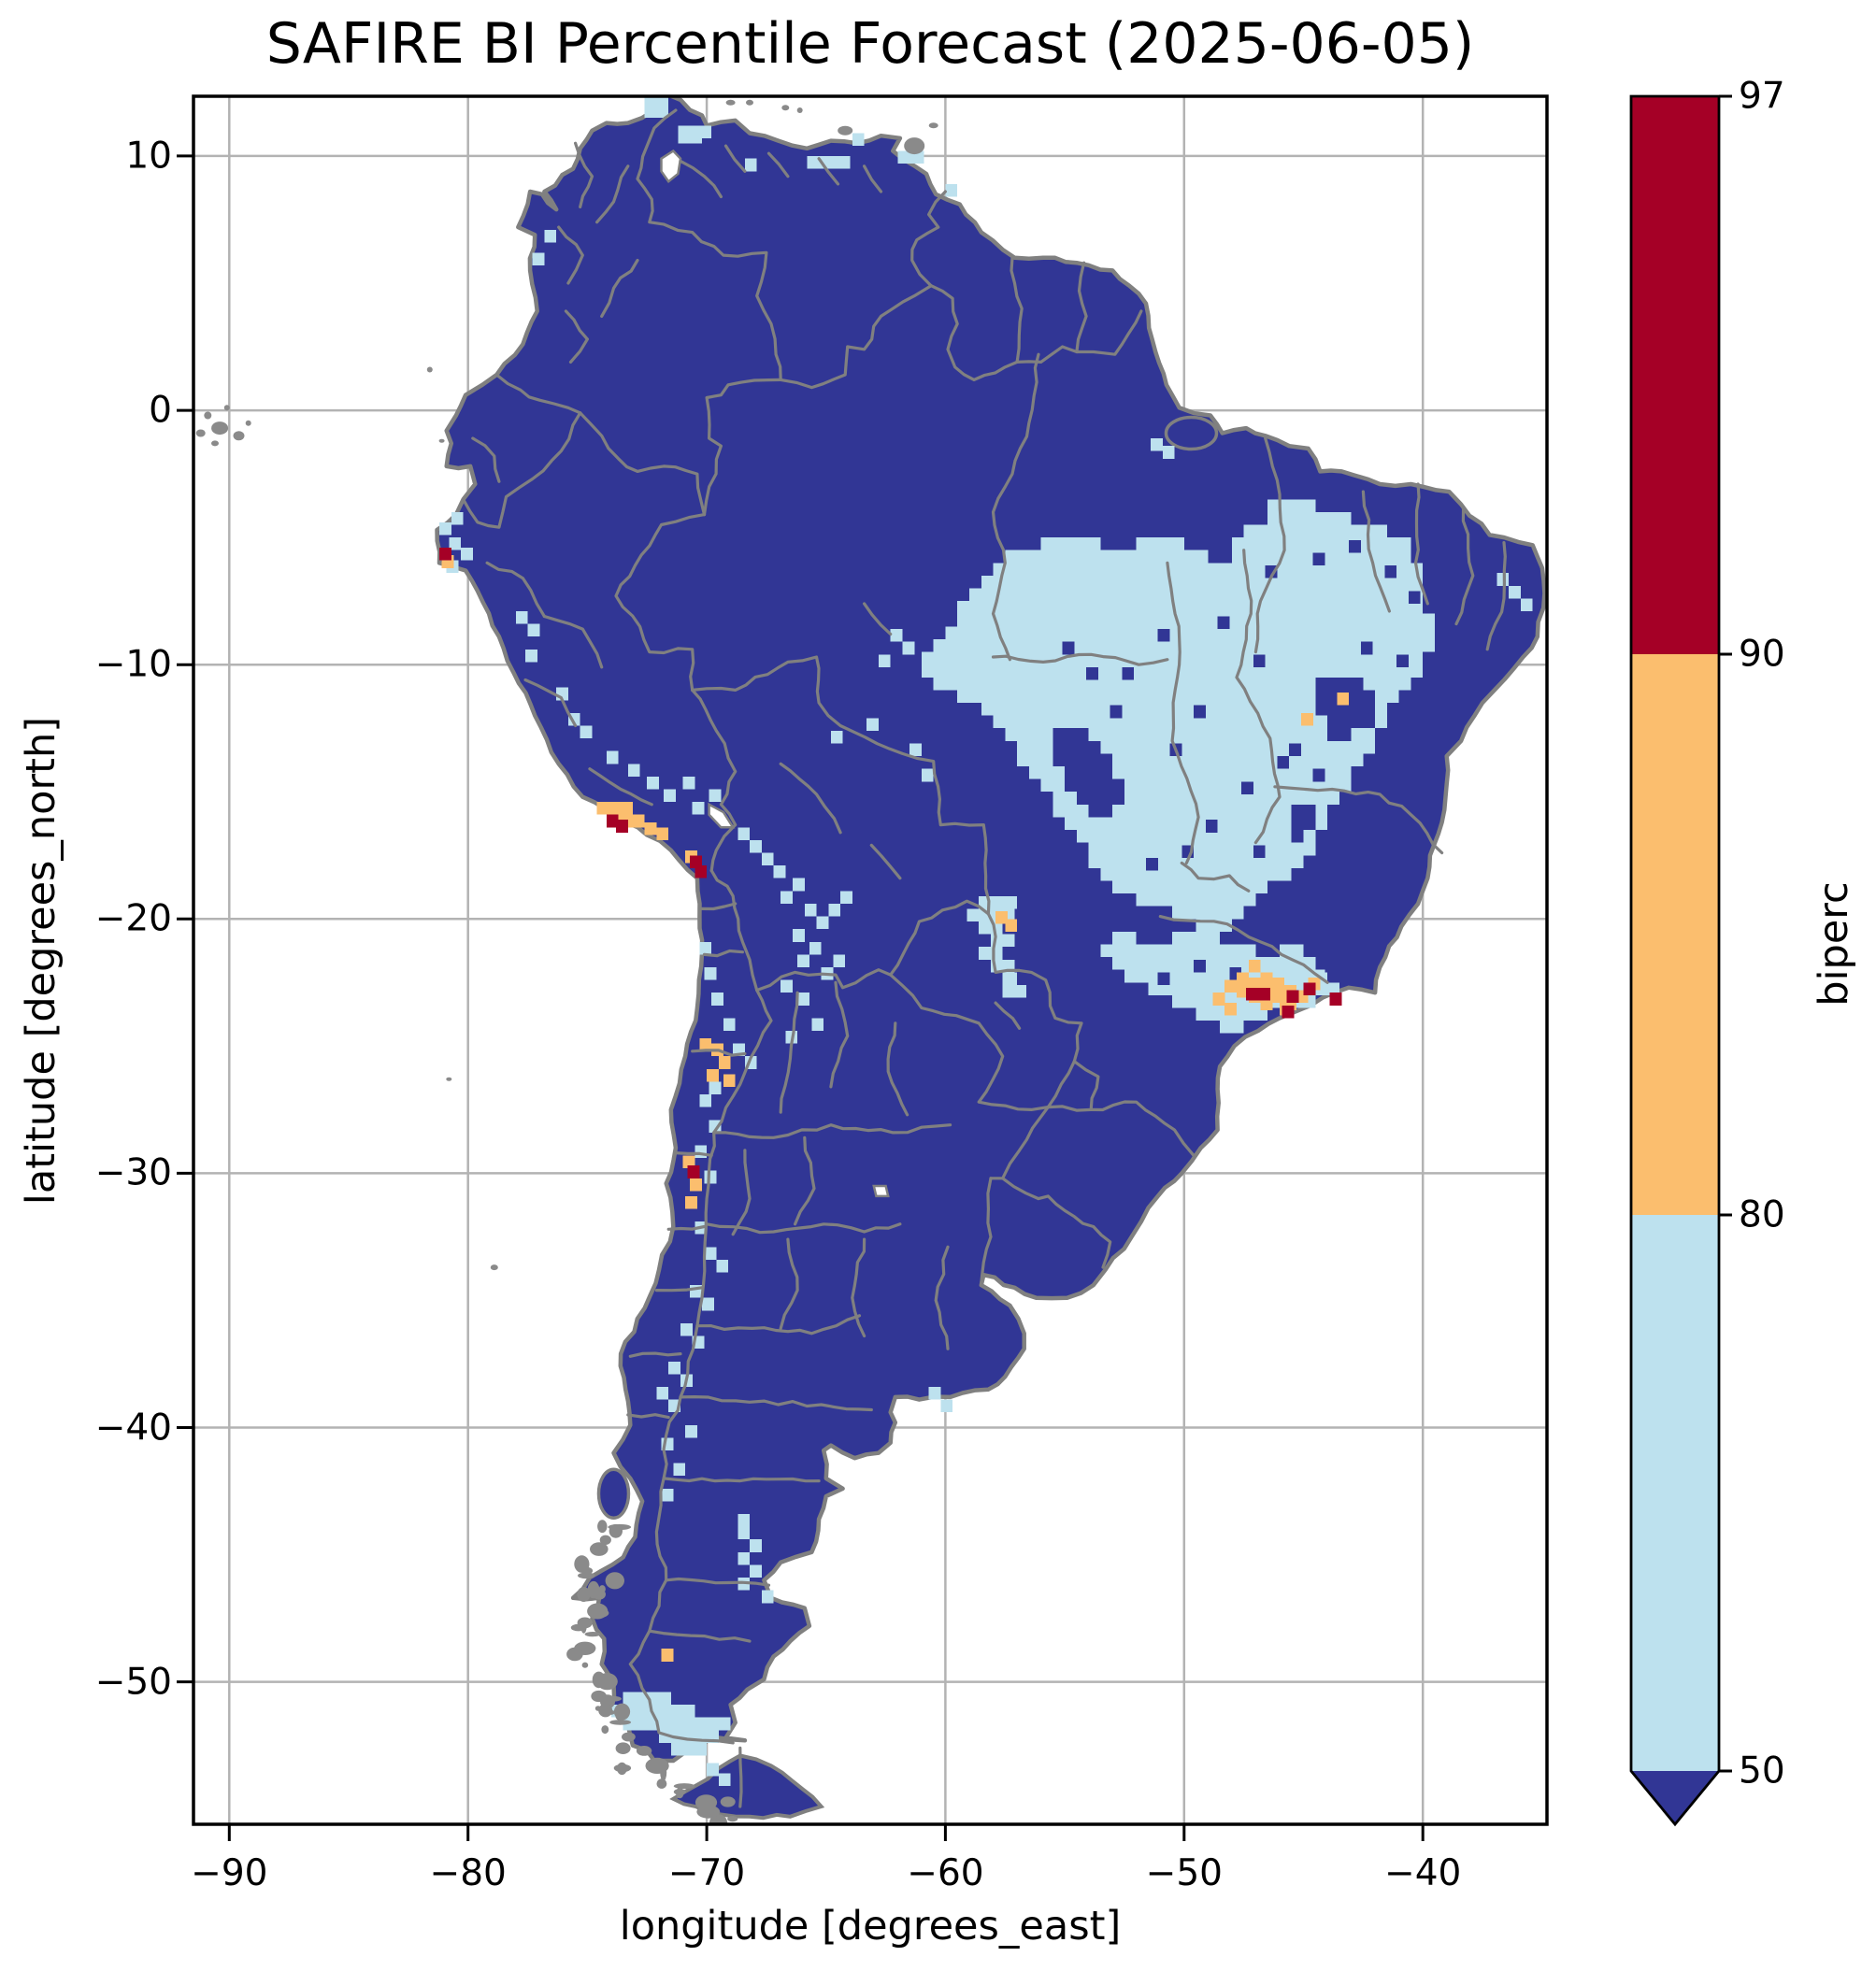 The width and height of the screenshot is (1876, 1971). I want to click on colorbar-tick-label-50: 50, so click(1762, 1771).